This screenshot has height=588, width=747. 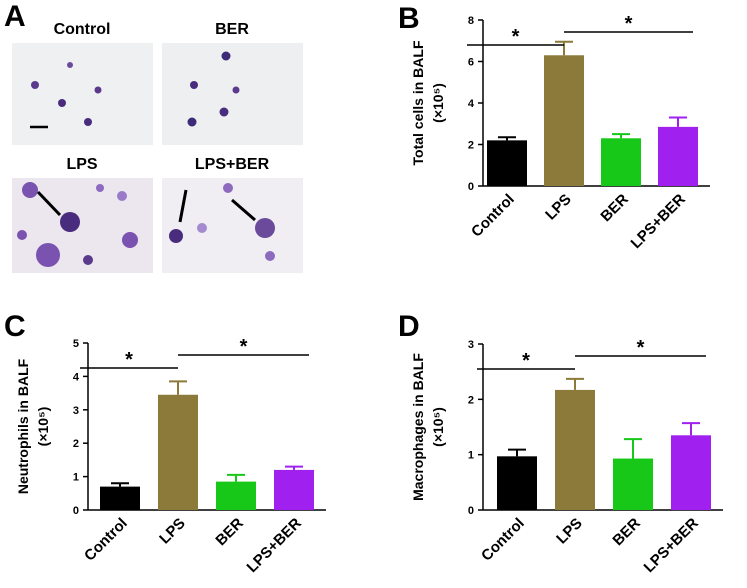 What do you see at coordinates (471, 63) in the screenshot?
I see `y-tick-label: 6` at bounding box center [471, 63].